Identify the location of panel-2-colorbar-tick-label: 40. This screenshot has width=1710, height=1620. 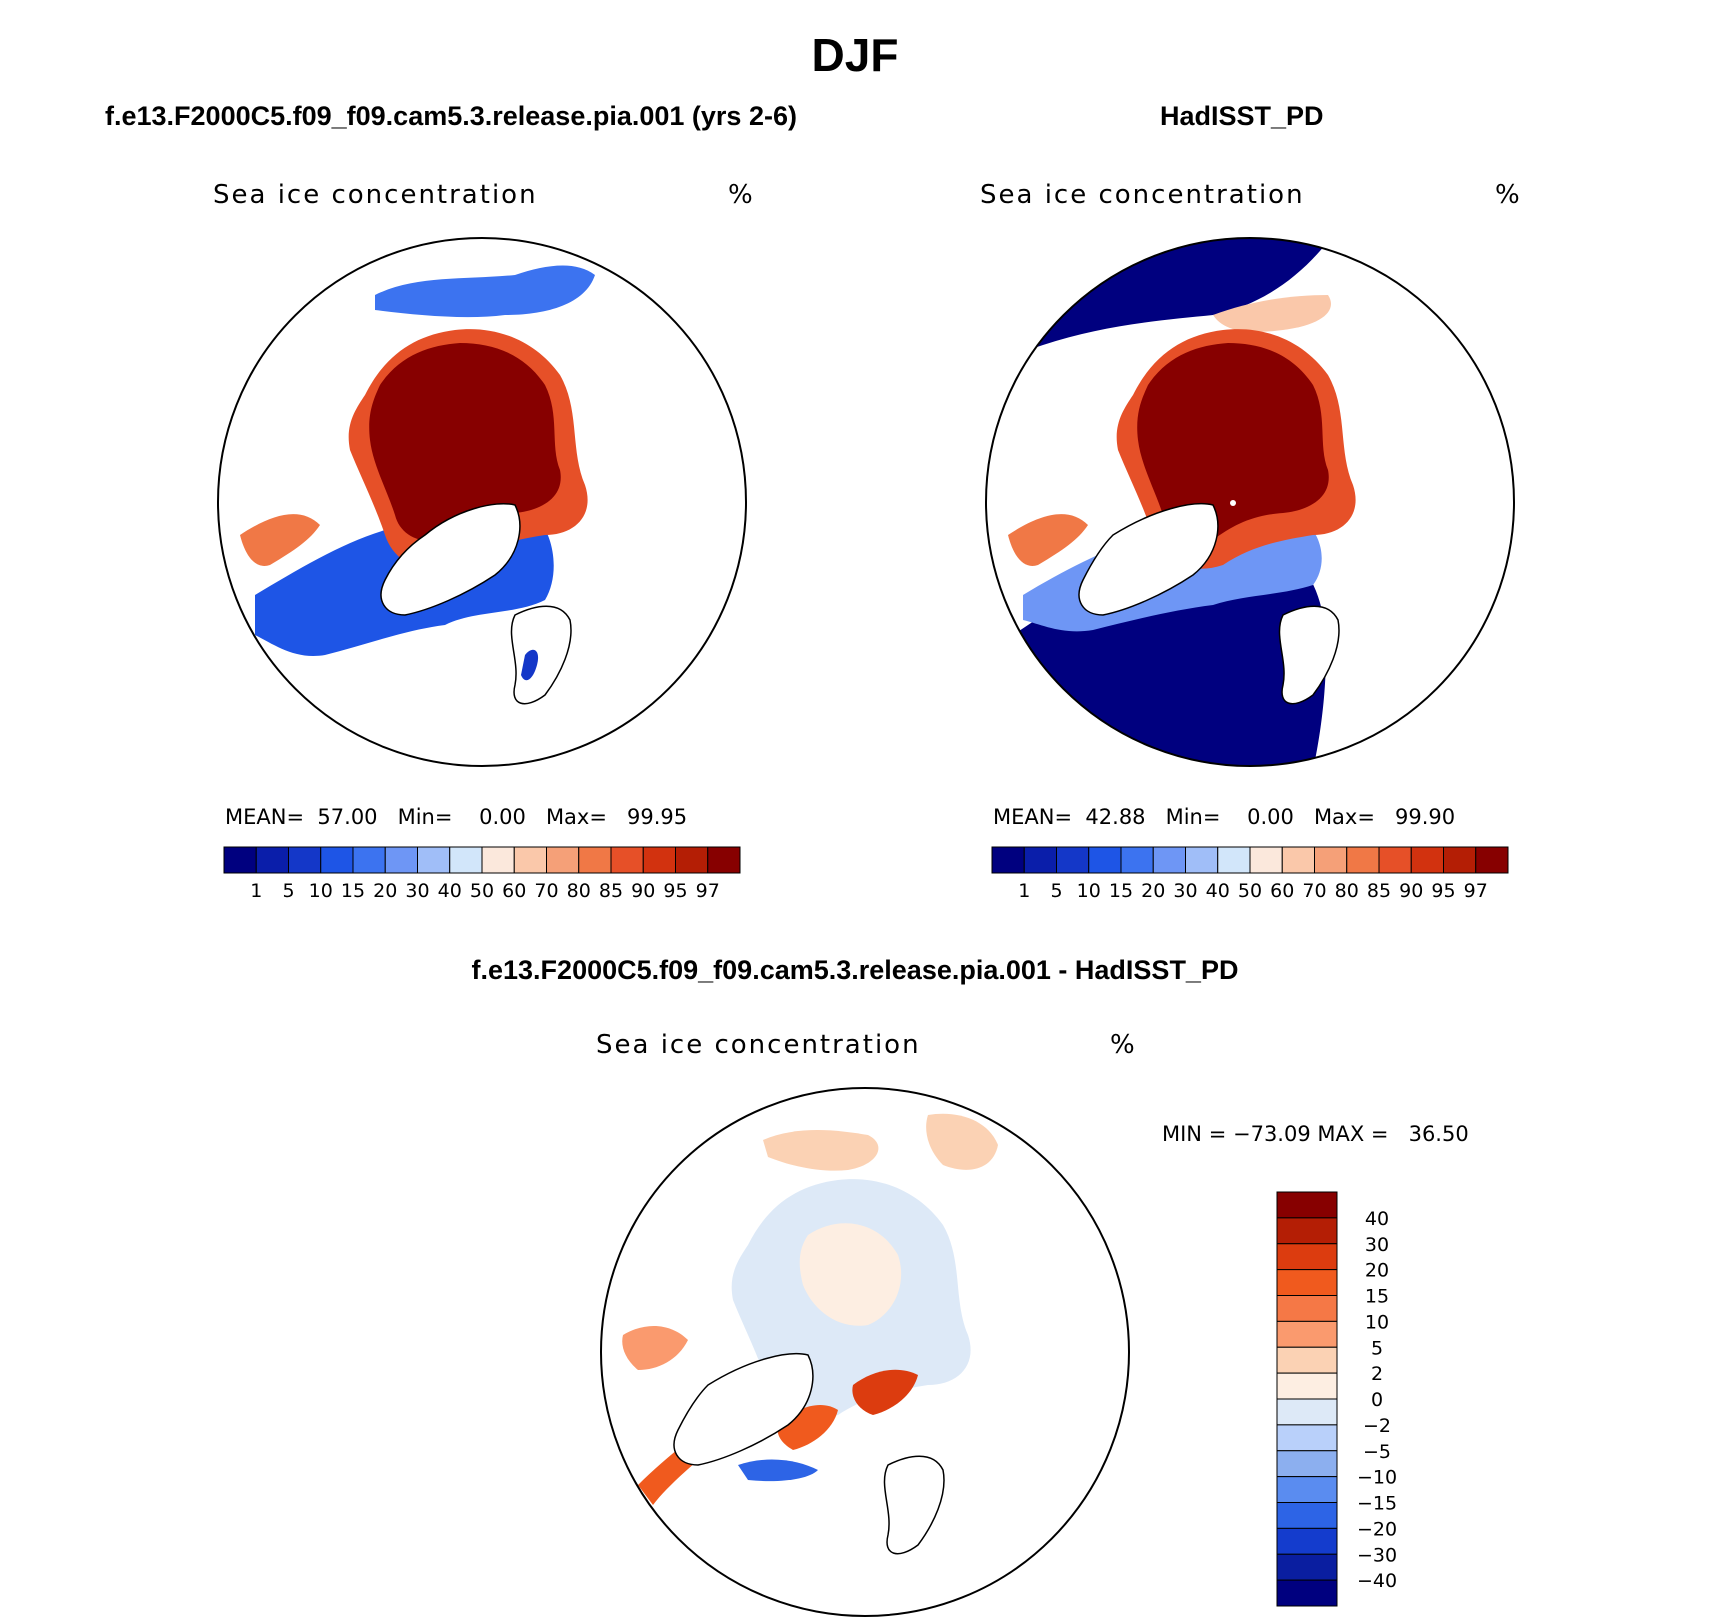
(1218, 891).